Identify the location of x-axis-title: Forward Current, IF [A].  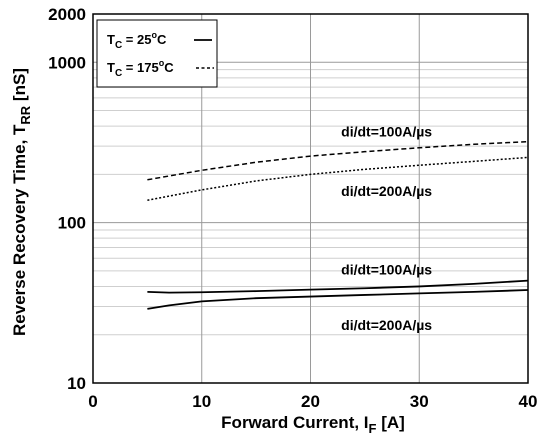
(313, 424).